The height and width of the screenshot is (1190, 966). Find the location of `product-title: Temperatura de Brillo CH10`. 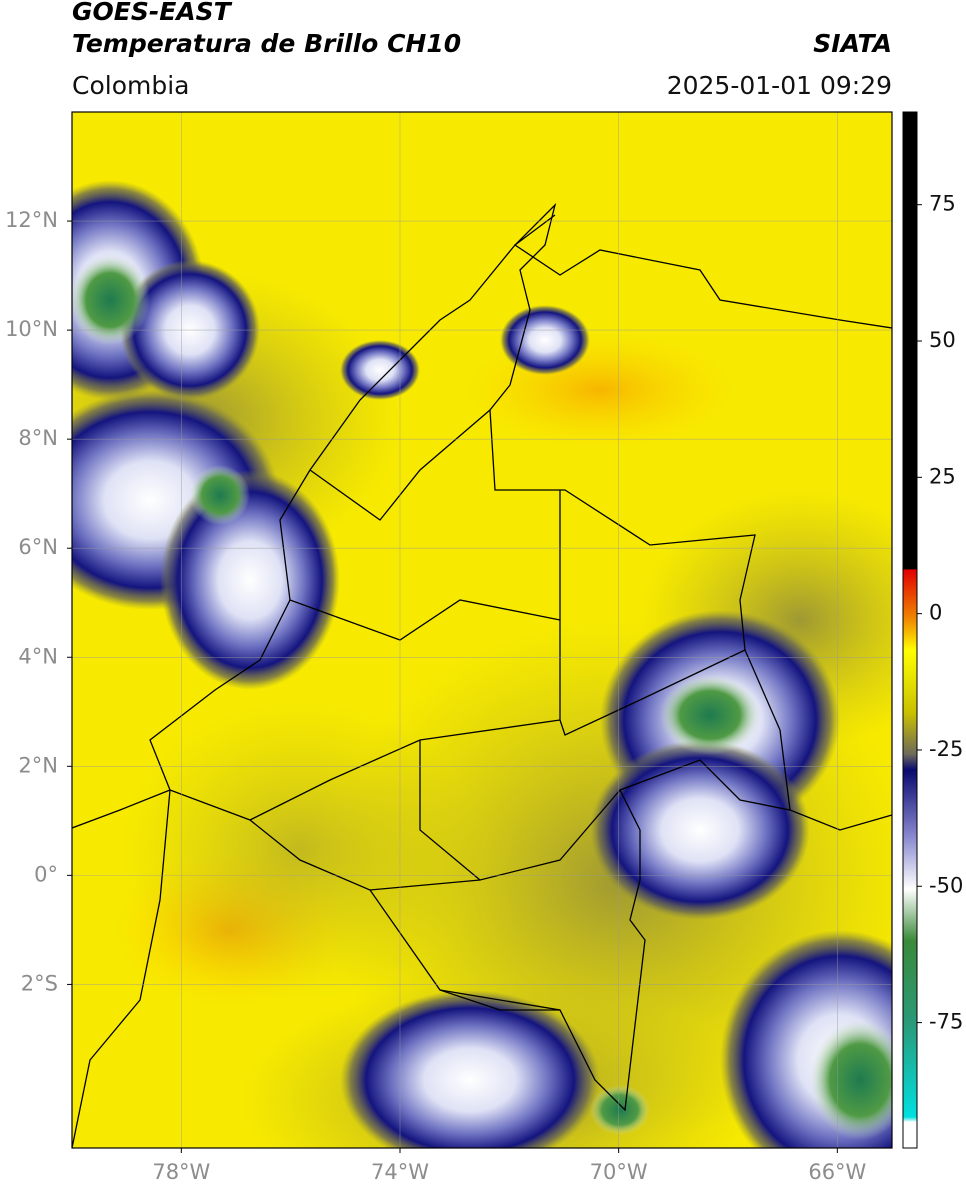

product-title: Temperatura de Brillo CH10 is located at coordinates (266, 43).